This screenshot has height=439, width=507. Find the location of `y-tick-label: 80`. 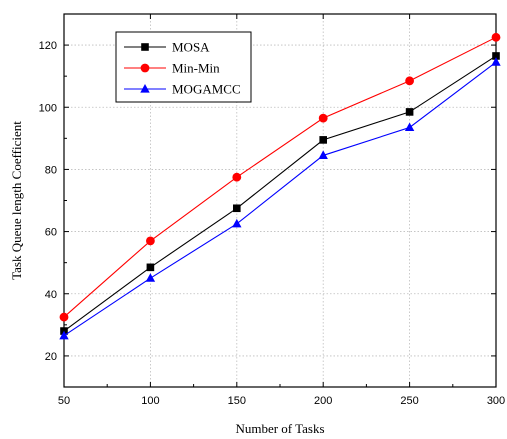

y-tick-label: 80 is located at coordinates (51, 170).